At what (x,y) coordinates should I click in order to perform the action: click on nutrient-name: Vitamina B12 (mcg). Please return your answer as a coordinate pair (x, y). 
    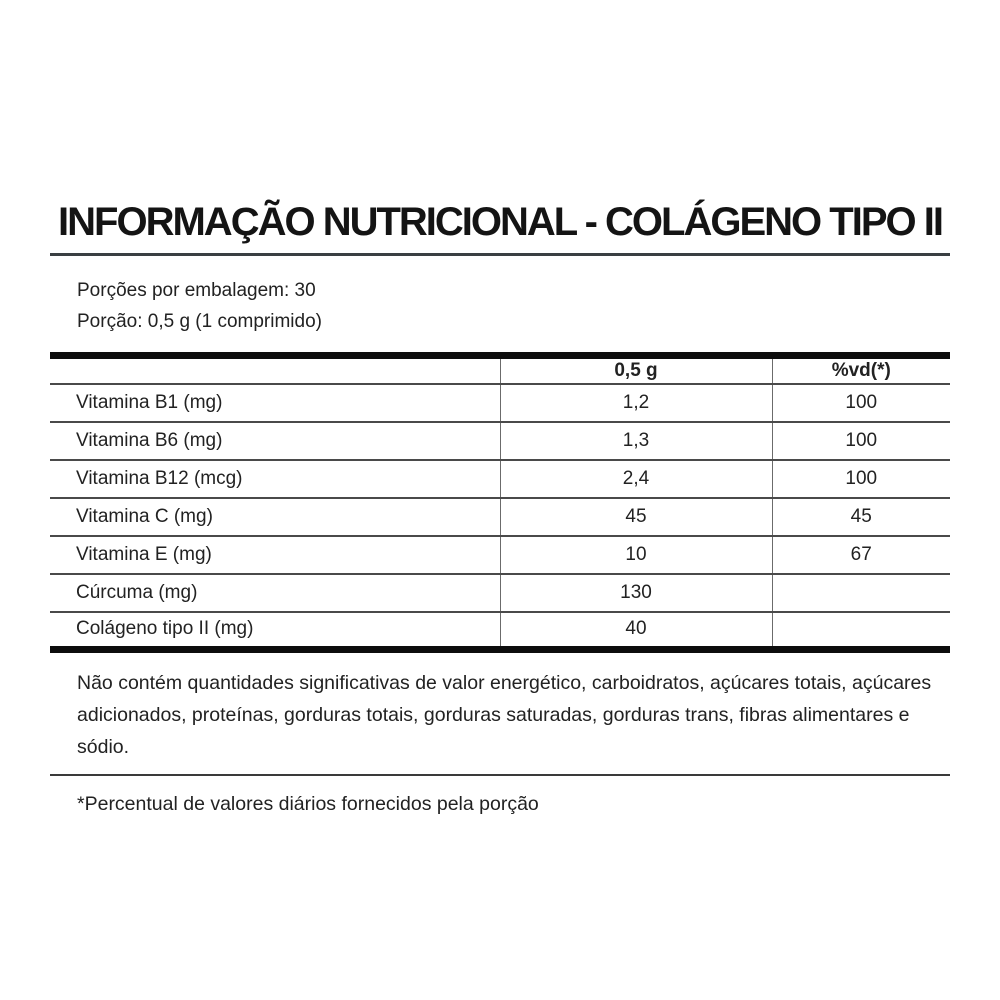
    Looking at the image, I should click on (275, 479).